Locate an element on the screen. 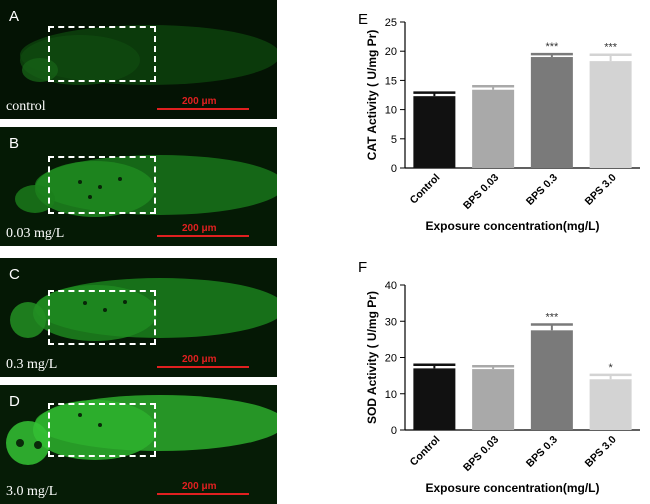 The height and width of the screenshot is (504, 650). scale-text-b: 200 μm is located at coordinates (199, 228).